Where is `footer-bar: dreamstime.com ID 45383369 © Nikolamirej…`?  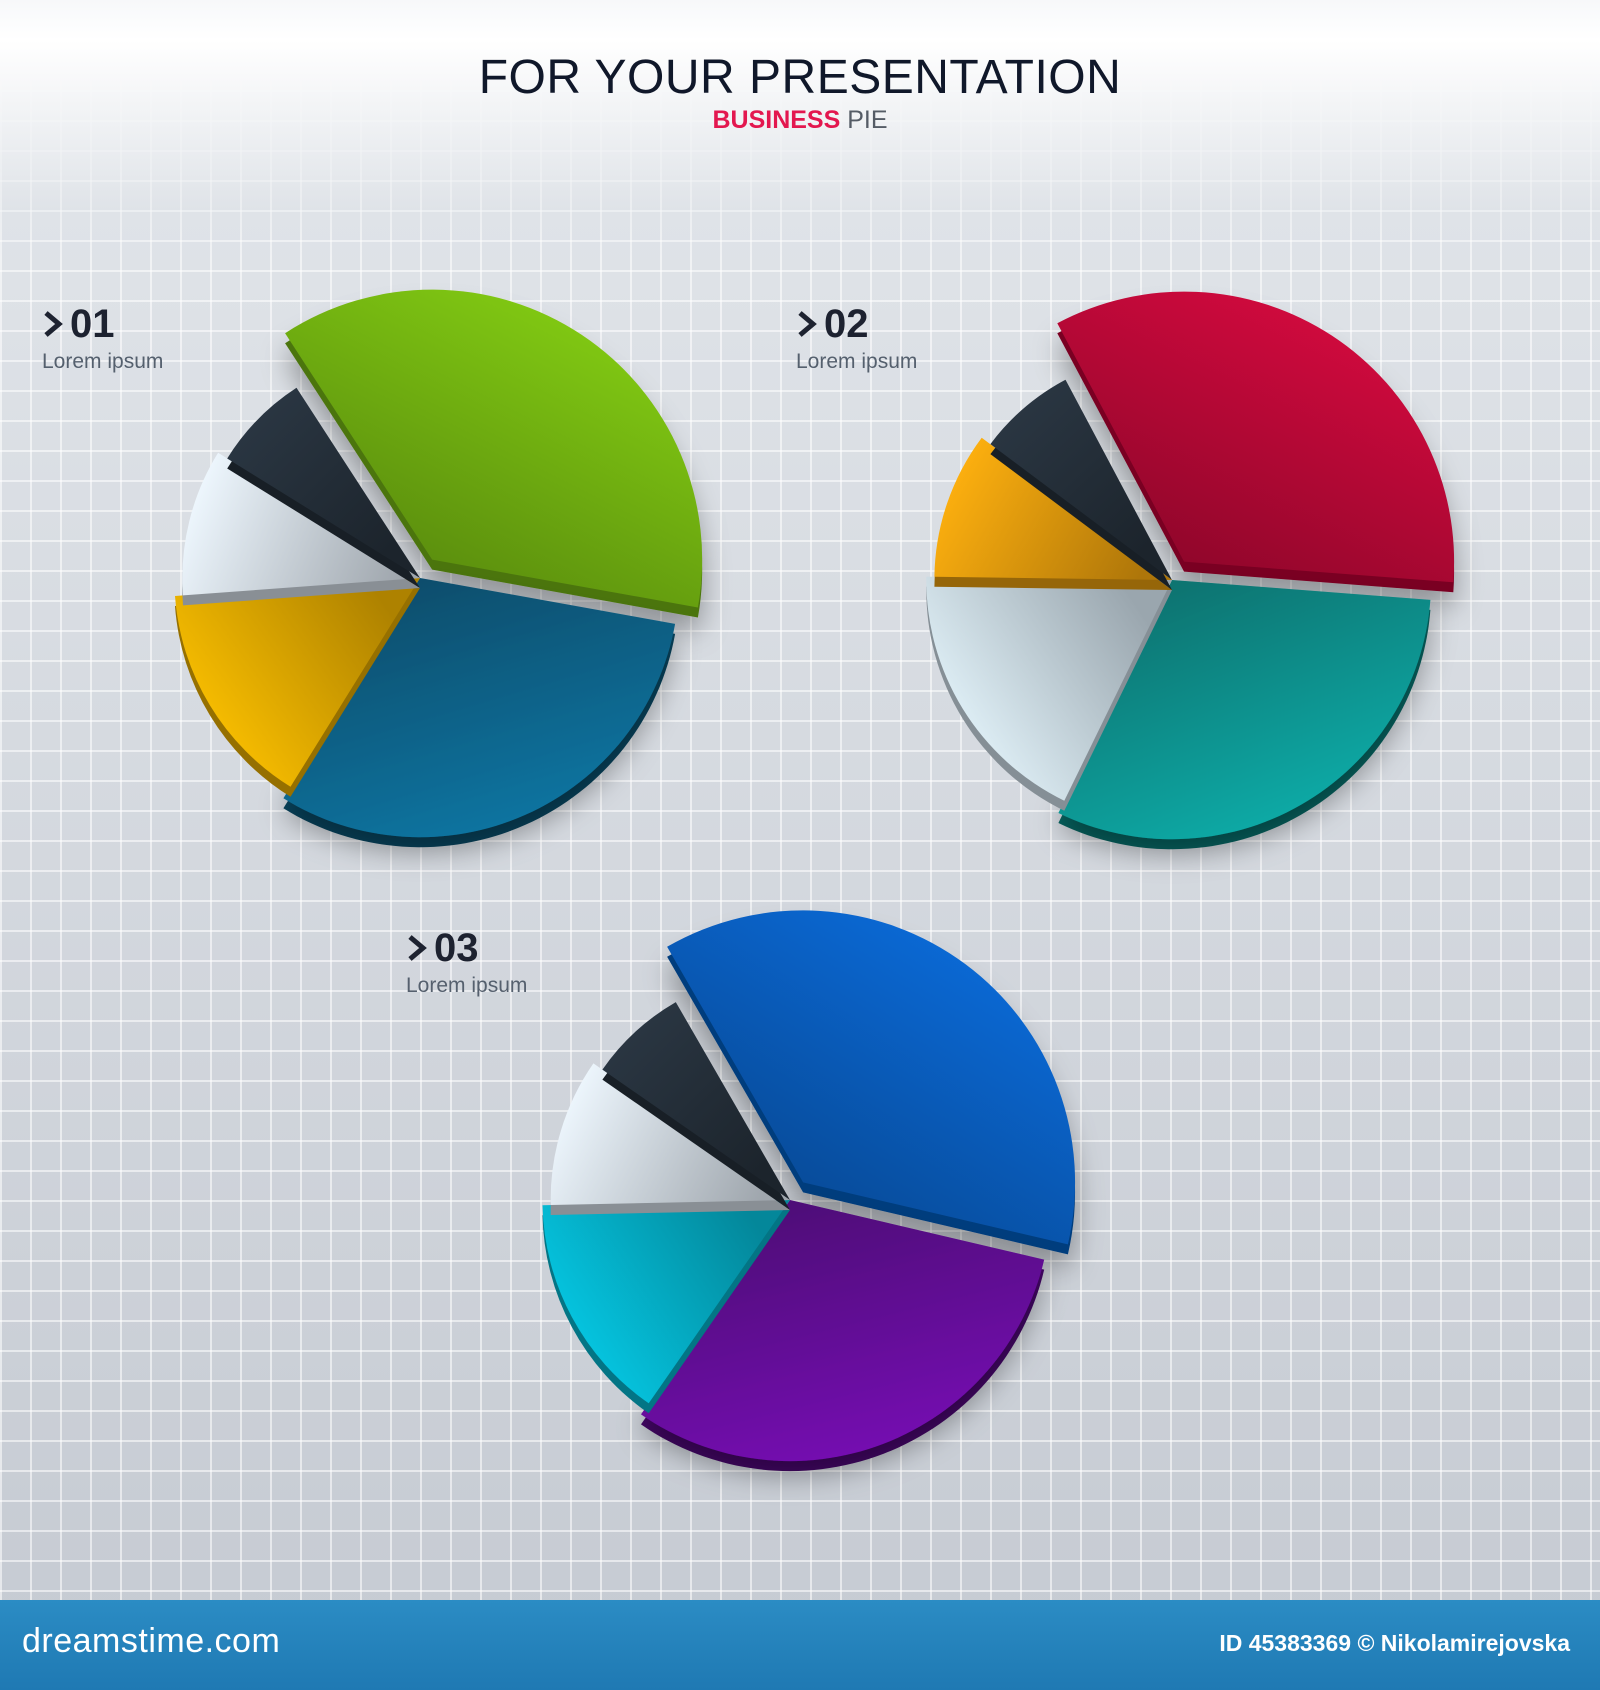
footer-bar: dreamstime.com ID 45383369 © Nikolamirej… is located at coordinates (800, 1645).